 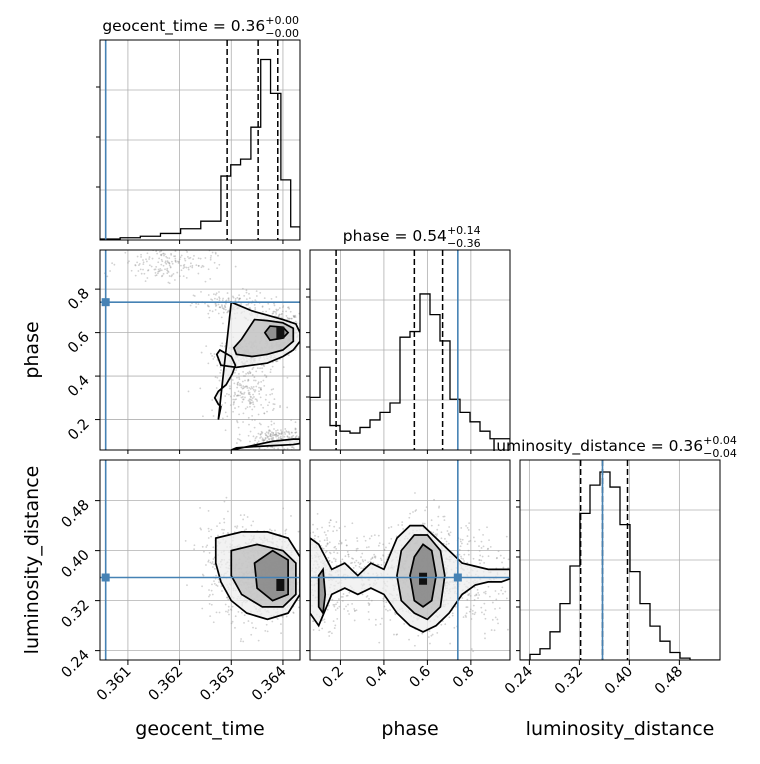 What do you see at coordinates (395, 236) in the screenshot?
I see `title-main: phase = 0.54` at bounding box center [395, 236].